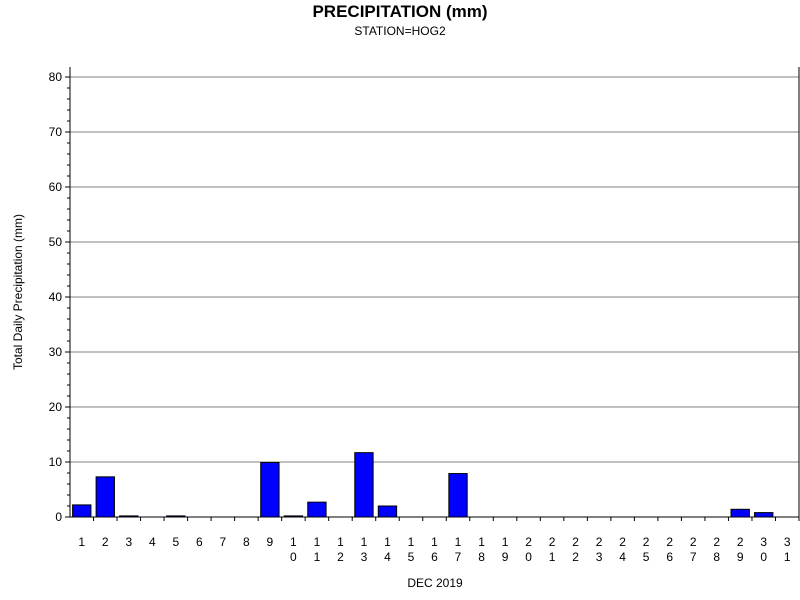  Describe the element at coordinates (175, 542) in the screenshot. I see `x-tick-label: 5` at that location.